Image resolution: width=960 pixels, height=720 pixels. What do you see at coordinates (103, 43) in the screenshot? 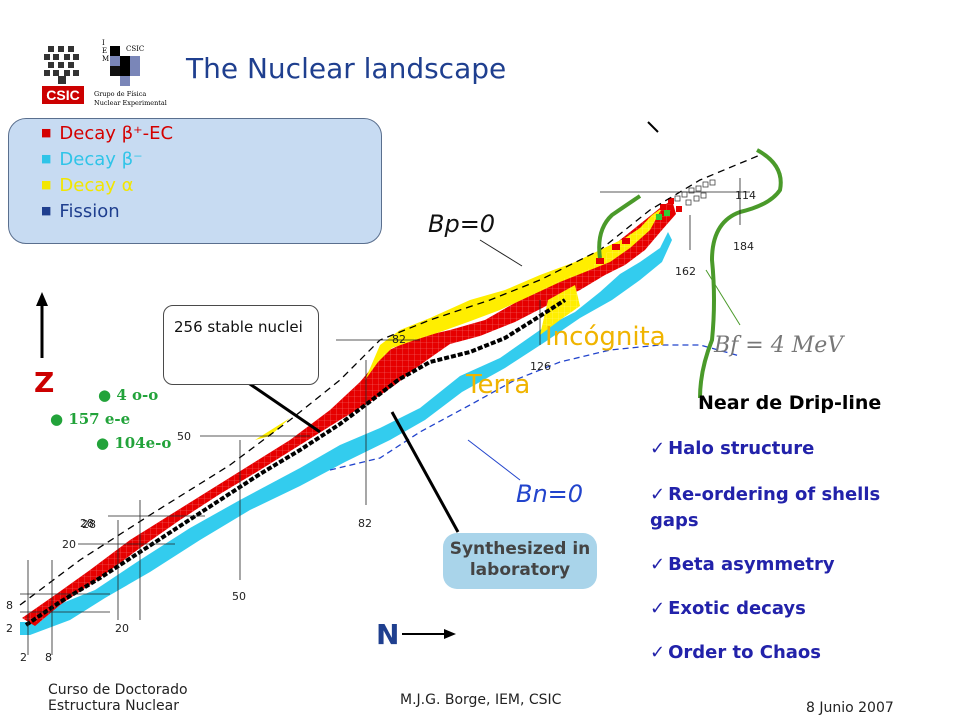
I see `svg-text: I` at bounding box center [103, 43].